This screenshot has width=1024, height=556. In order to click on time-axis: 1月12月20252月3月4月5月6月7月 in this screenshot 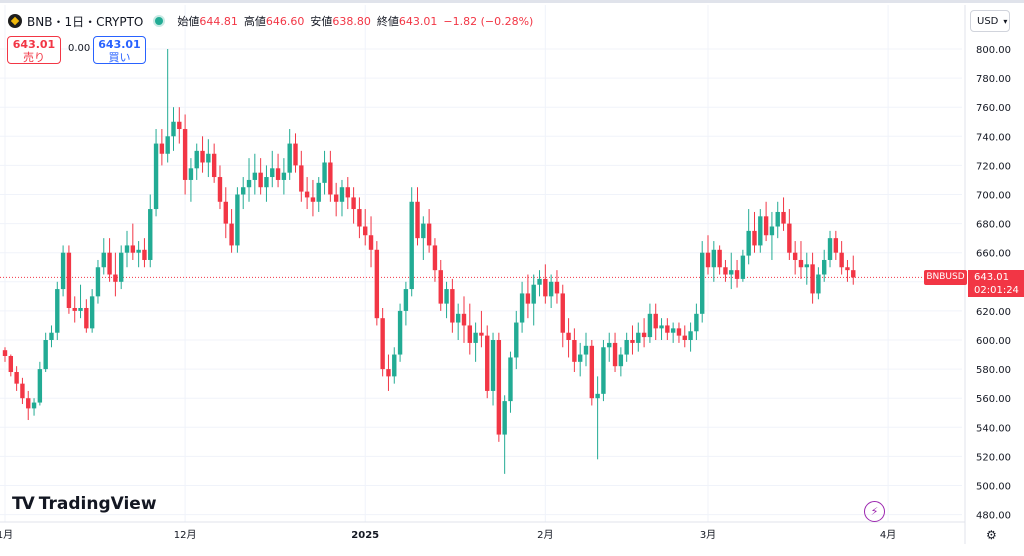, I will do `click(512, 531)`.